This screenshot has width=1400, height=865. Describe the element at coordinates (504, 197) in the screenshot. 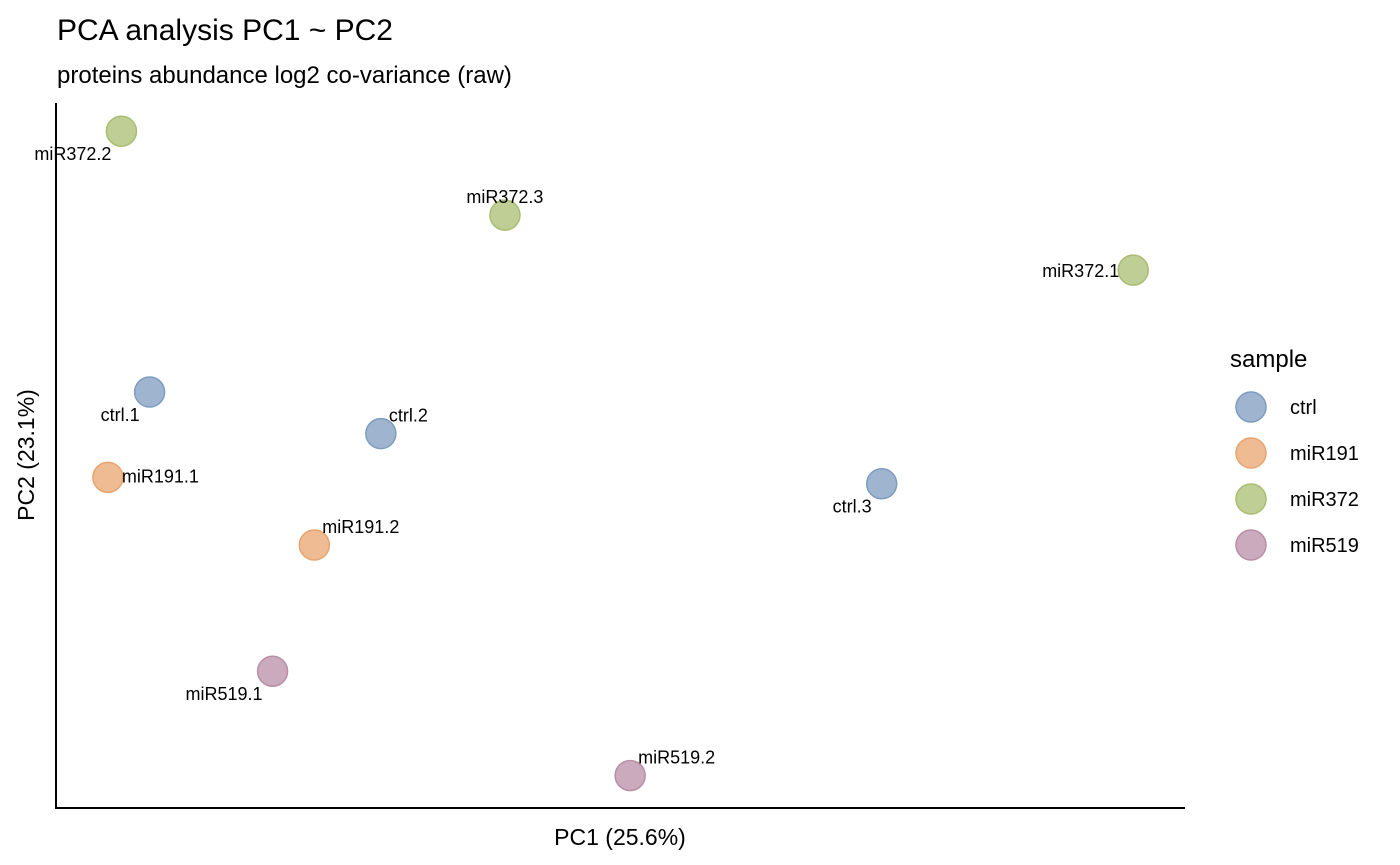

I see `point-label: miR372.3` at that location.